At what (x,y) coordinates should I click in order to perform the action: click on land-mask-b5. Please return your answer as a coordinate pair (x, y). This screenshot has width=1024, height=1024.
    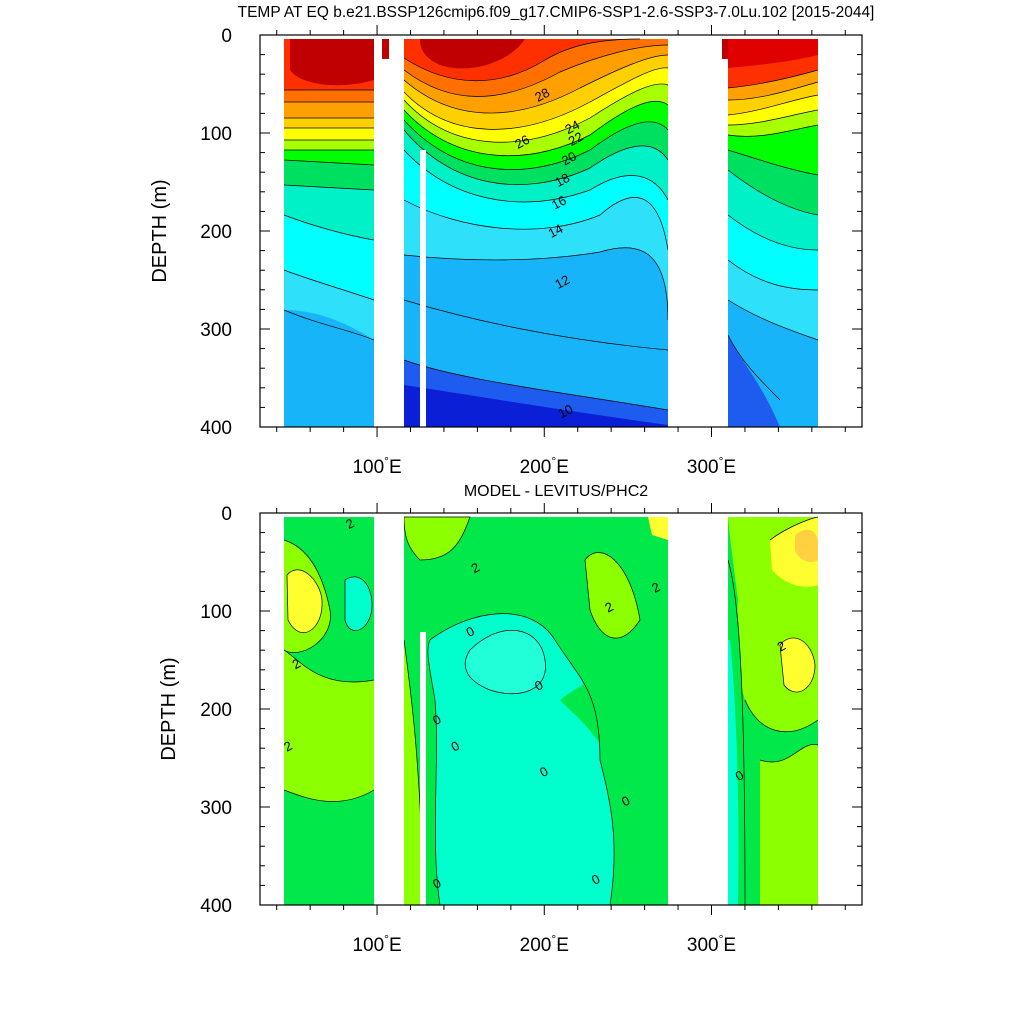
    Looking at the image, I should click on (423, 768).